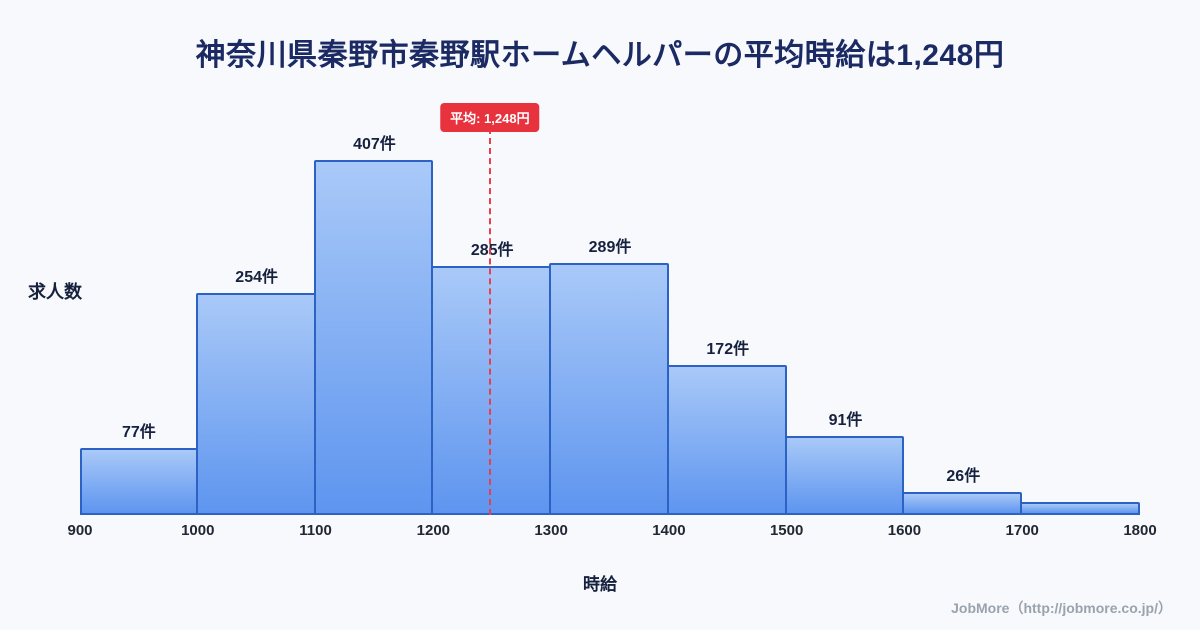 The height and width of the screenshot is (630, 1200). Describe the element at coordinates (55, 292) in the screenshot. I see `y-axis-title: 求人数` at that location.